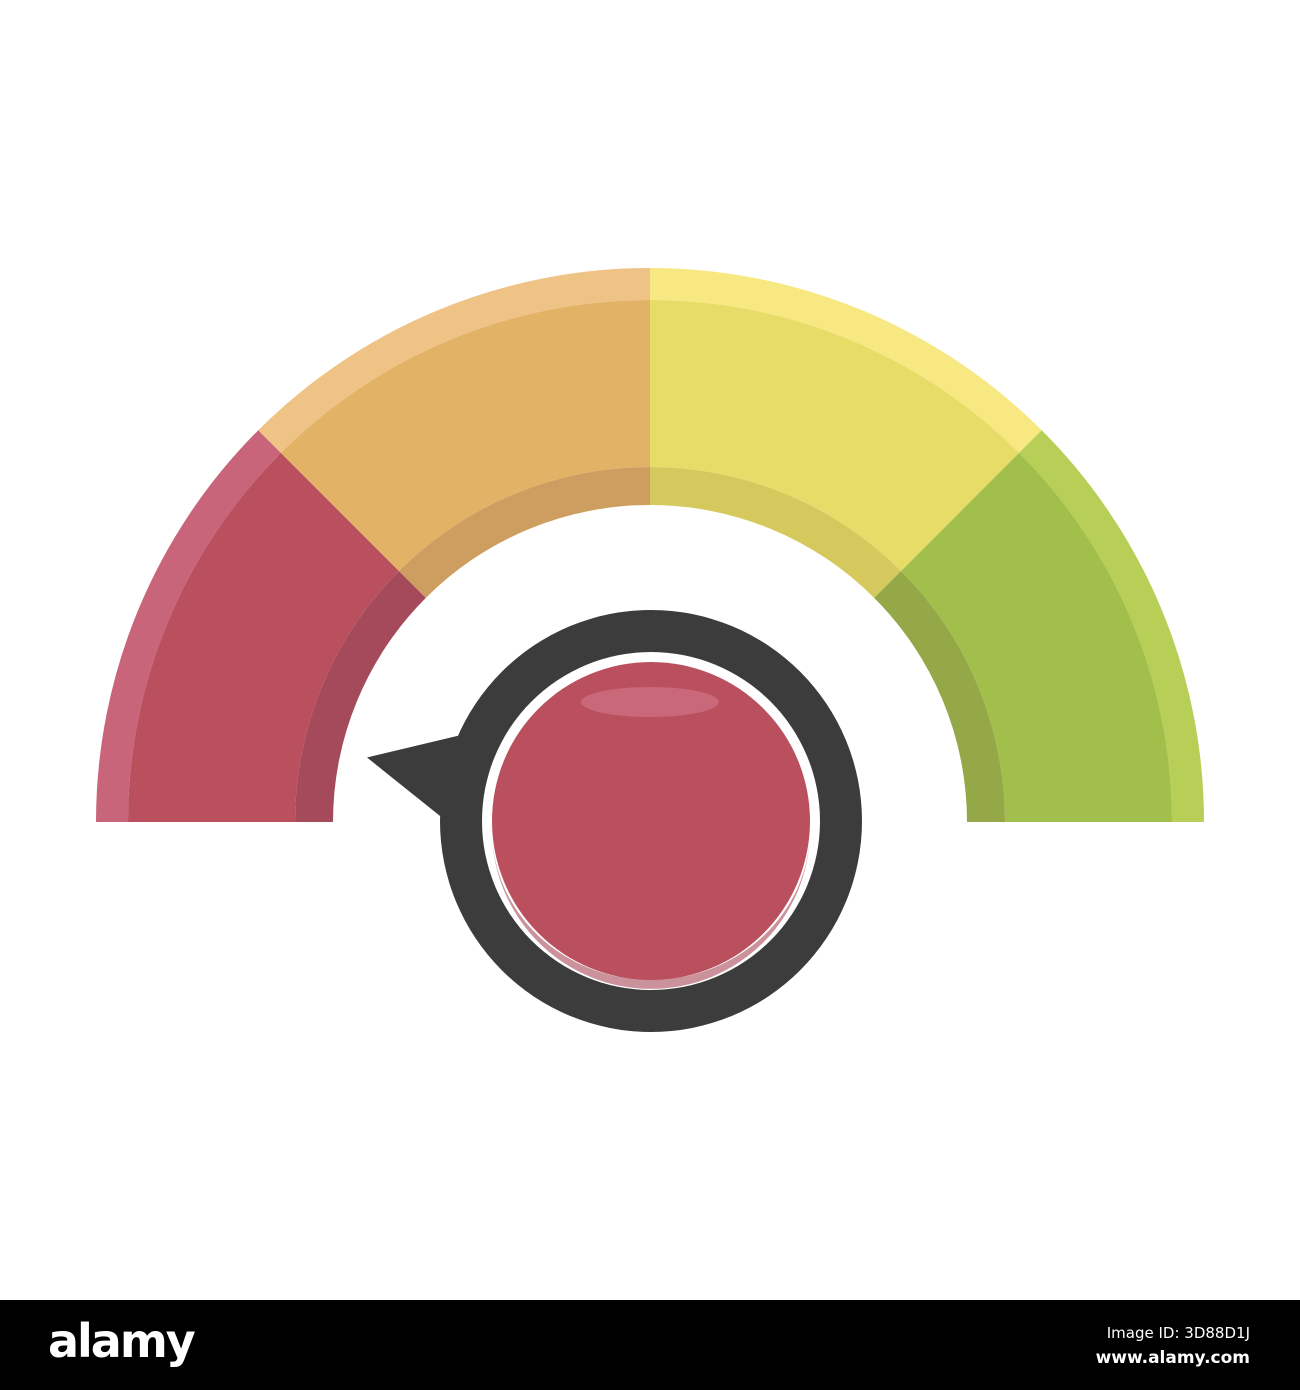 The height and width of the screenshot is (1390, 1300). What do you see at coordinates (1111, 626) in the screenshot?
I see `gauge-segment-green-outer` at bounding box center [1111, 626].